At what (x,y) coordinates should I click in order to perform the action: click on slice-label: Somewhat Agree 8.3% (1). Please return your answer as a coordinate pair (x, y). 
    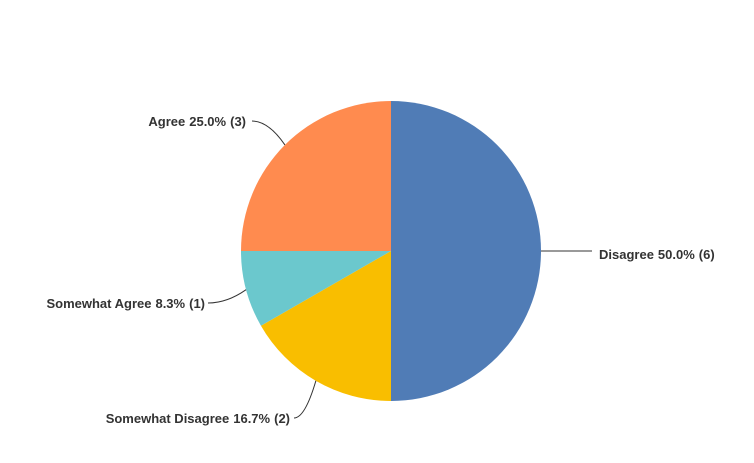
    Looking at the image, I should click on (125, 303).